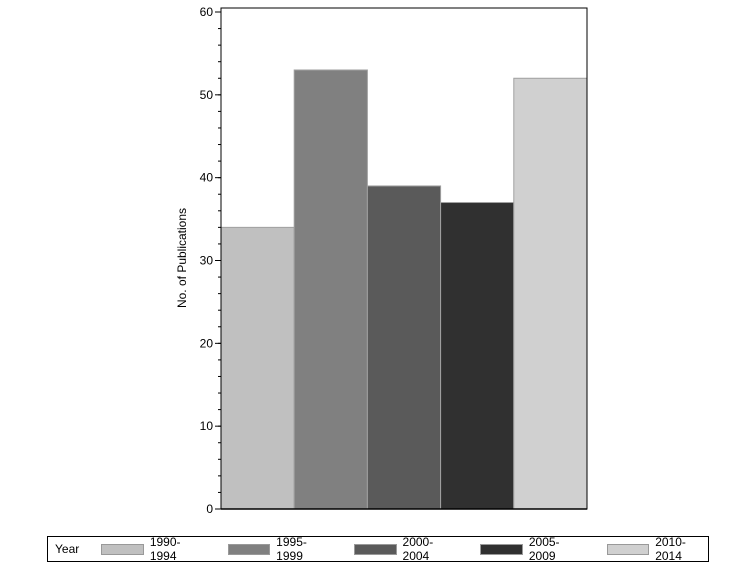  Describe the element at coordinates (544, 549) in the screenshot. I see `legend-label: 2005-2009` at that location.